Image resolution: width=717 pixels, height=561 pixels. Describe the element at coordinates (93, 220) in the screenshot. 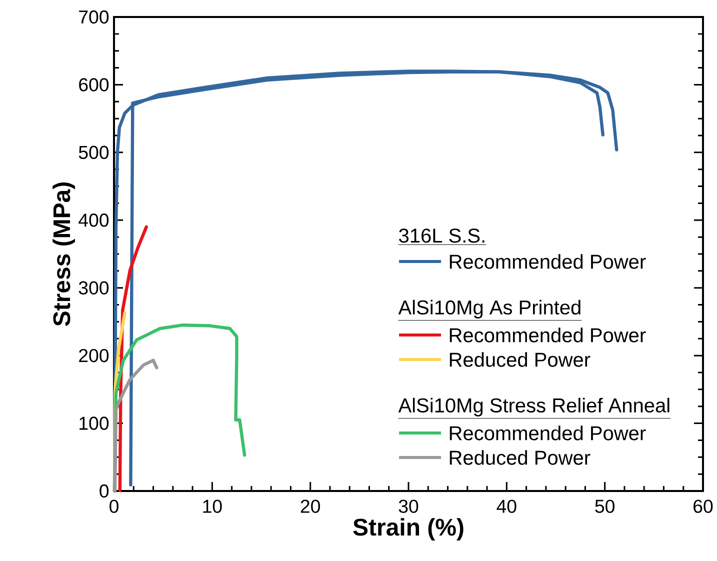

I see `y-tick-label: 400` at that location.